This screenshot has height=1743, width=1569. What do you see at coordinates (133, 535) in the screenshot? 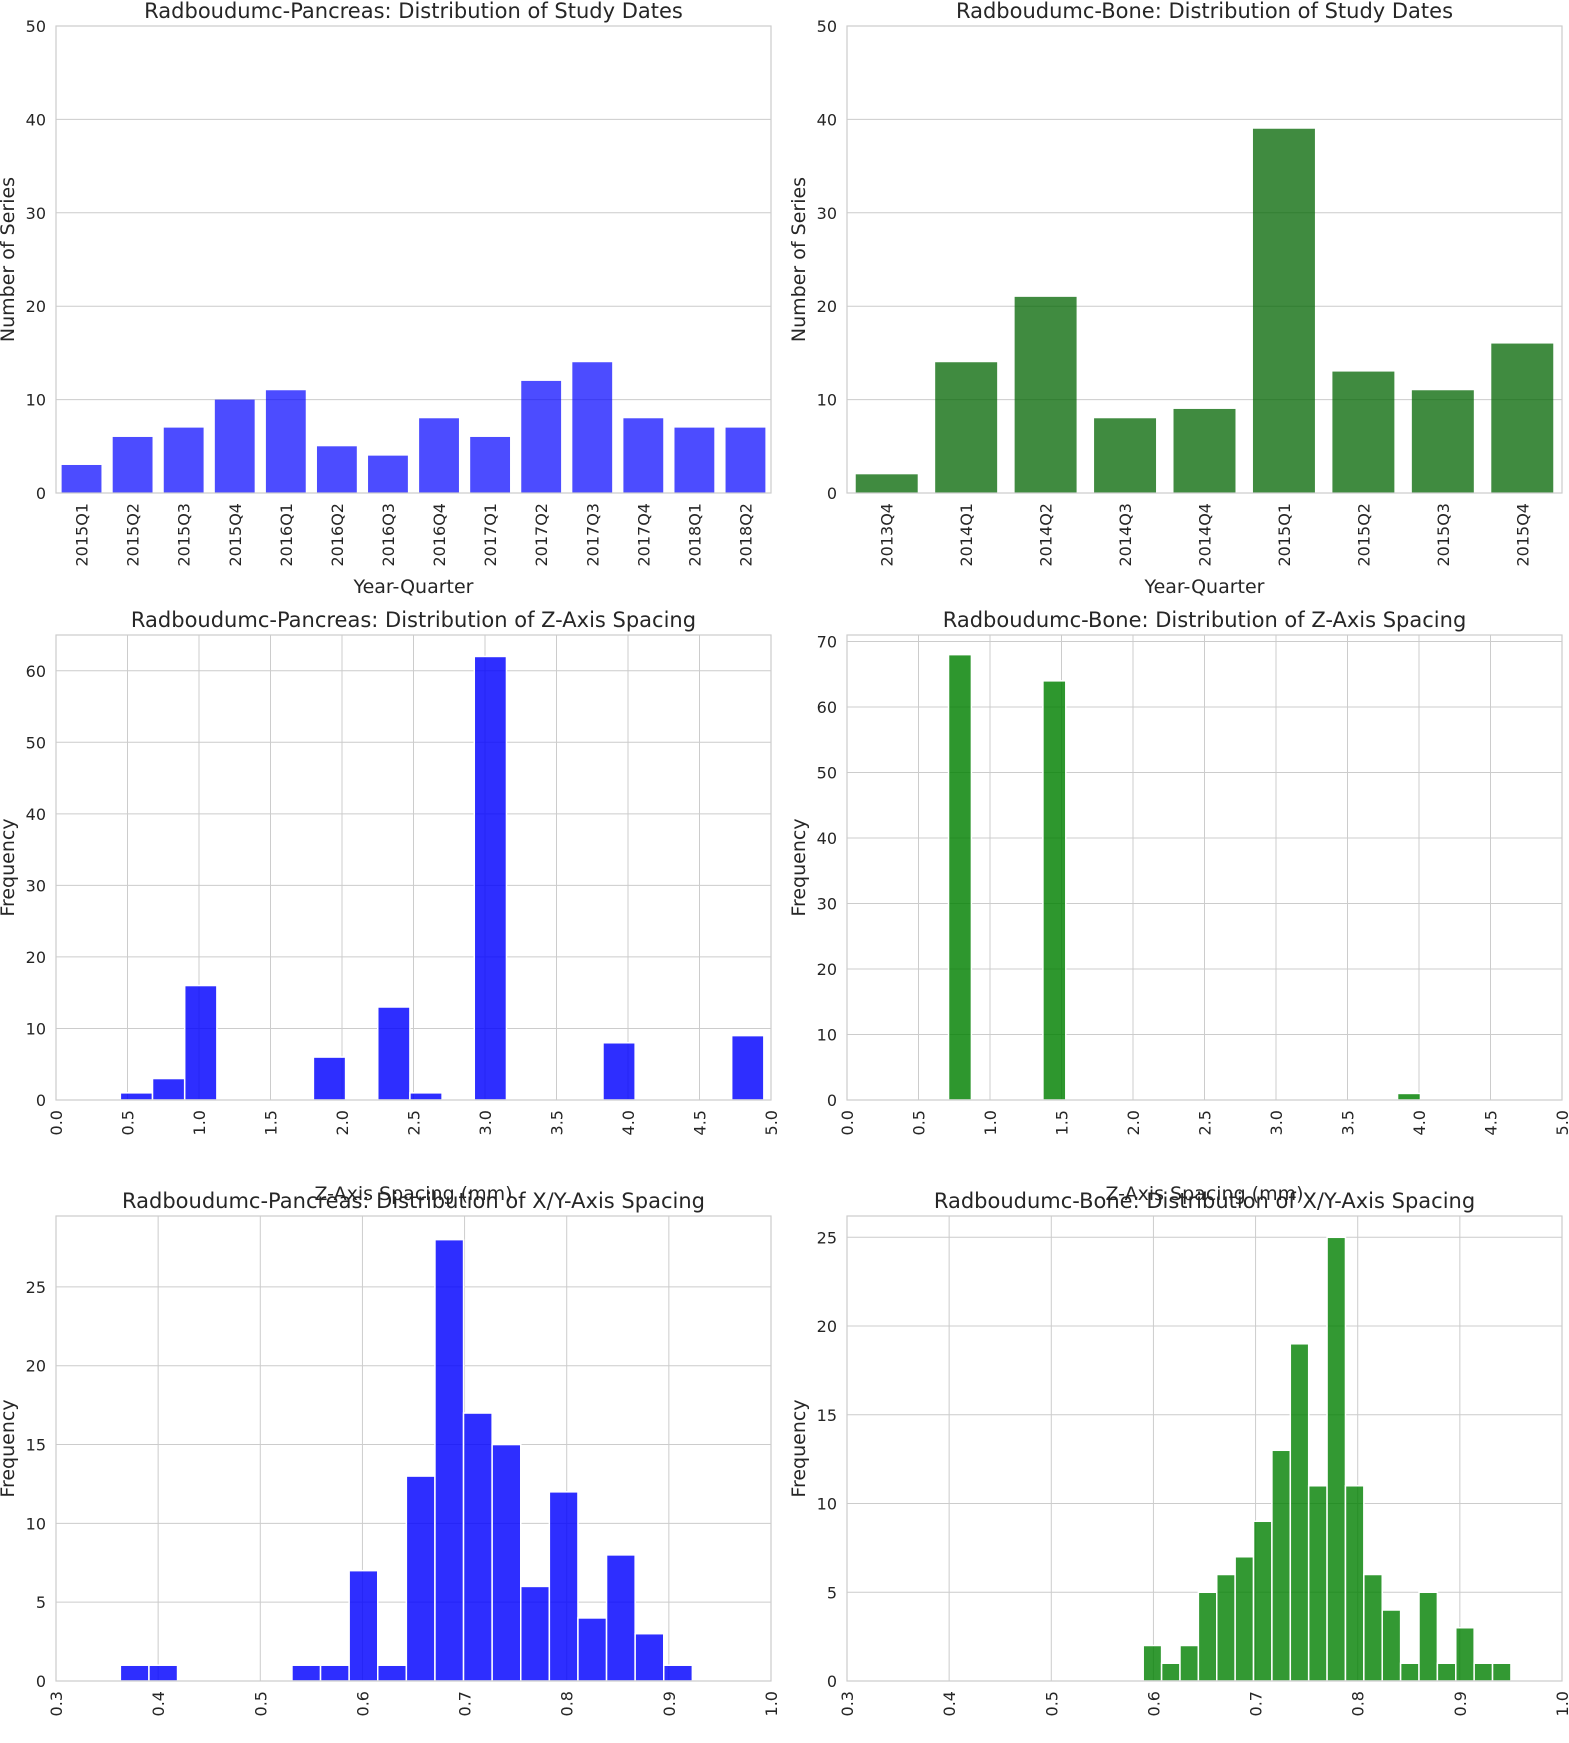
I see `x-tick-label: 2015Q2` at bounding box center [133, 535].